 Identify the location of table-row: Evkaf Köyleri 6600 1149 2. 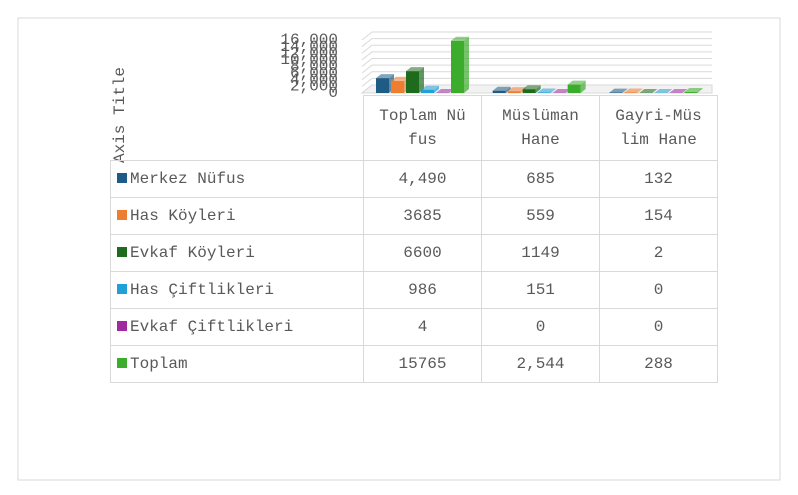
(414, 253).